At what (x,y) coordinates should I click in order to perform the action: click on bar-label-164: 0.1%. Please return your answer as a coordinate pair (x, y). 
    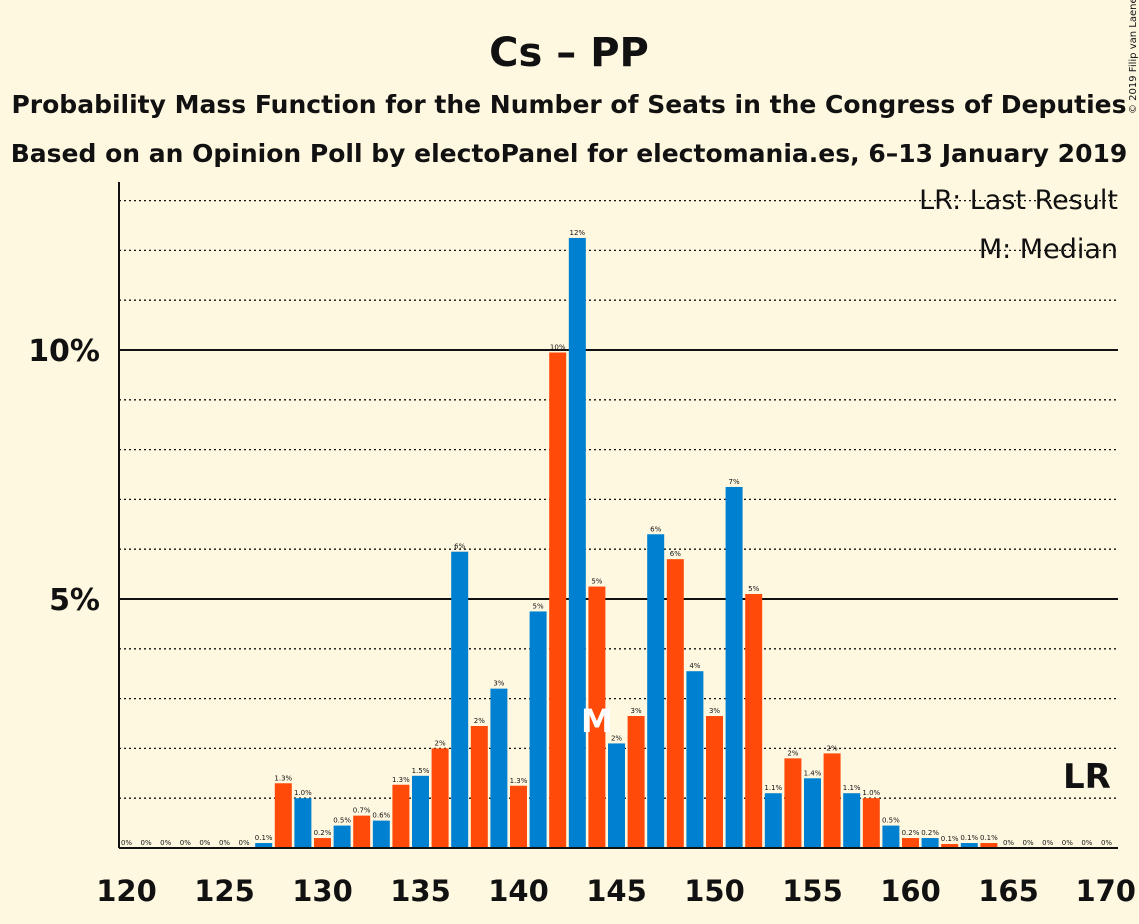
    Looking at the image, I should click on (989, 838).